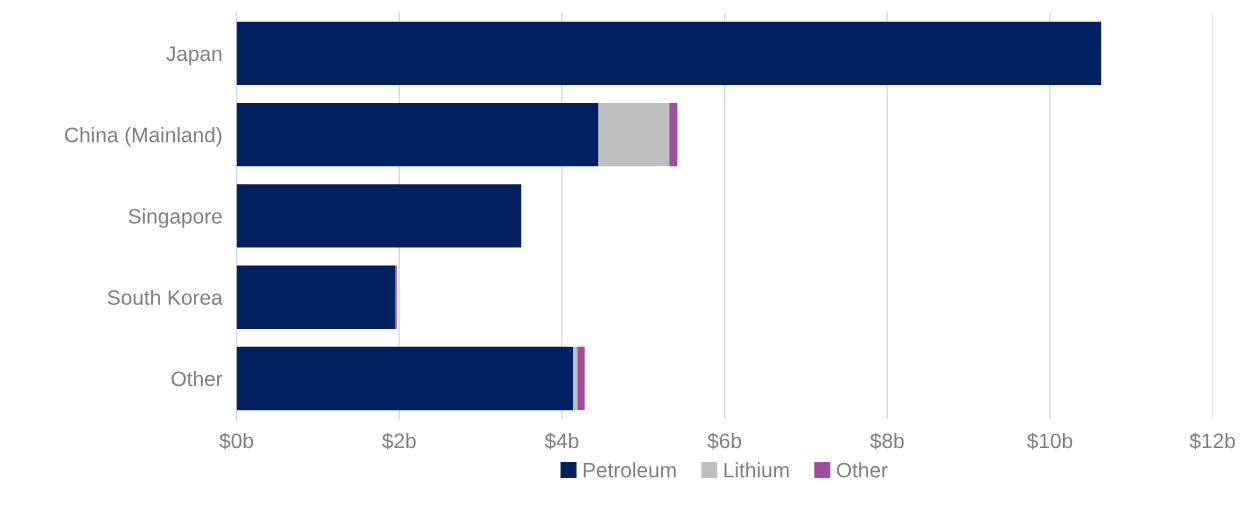  I want to click on x-tick-label: $8b, so click(887, 441).